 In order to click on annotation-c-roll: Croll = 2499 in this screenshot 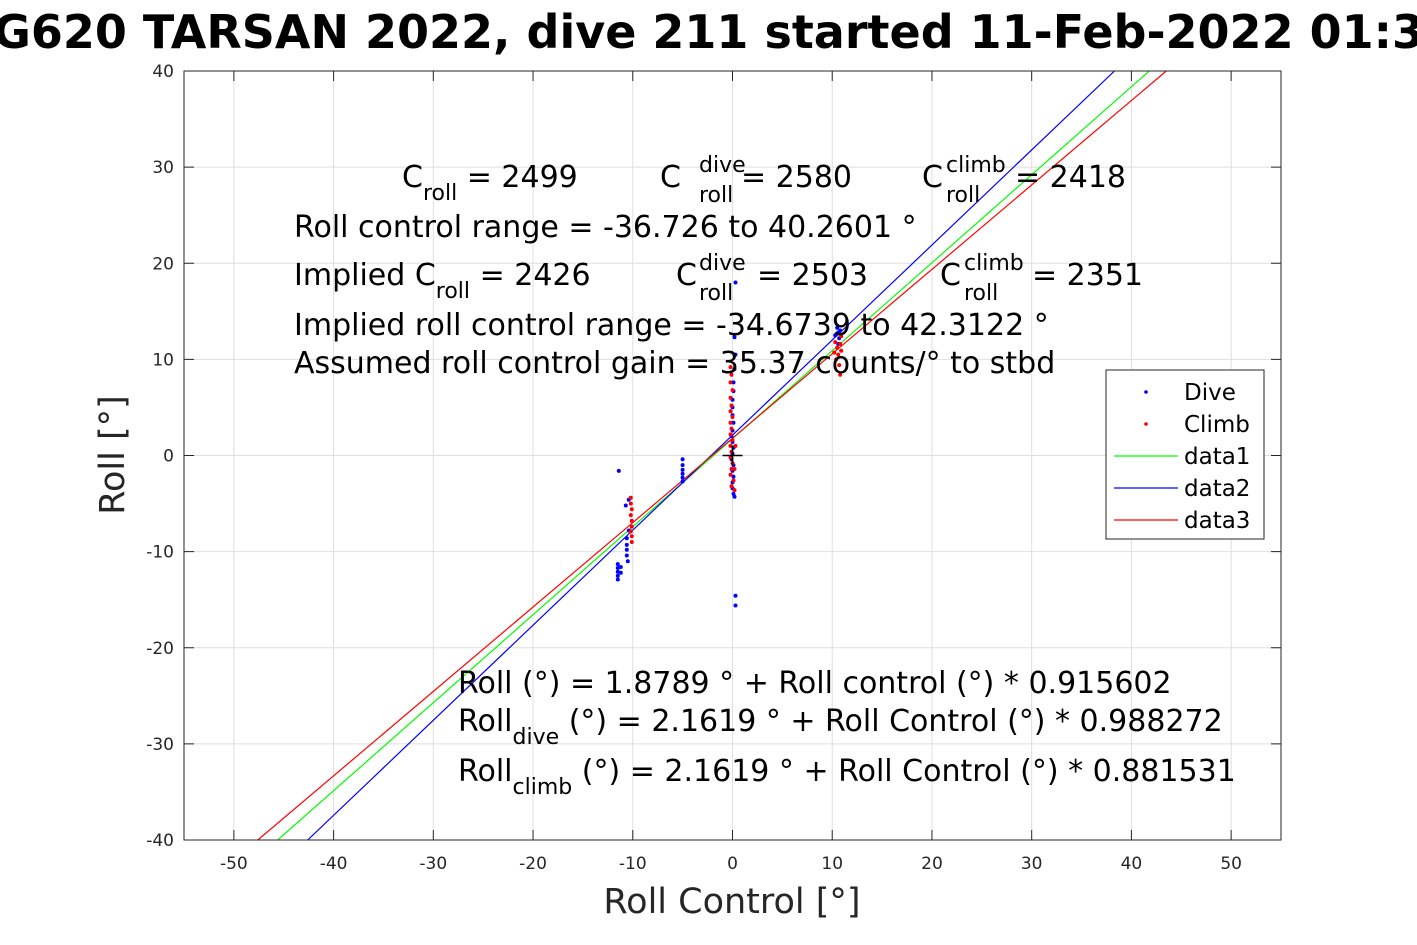, I will do `click(490, 183)`.